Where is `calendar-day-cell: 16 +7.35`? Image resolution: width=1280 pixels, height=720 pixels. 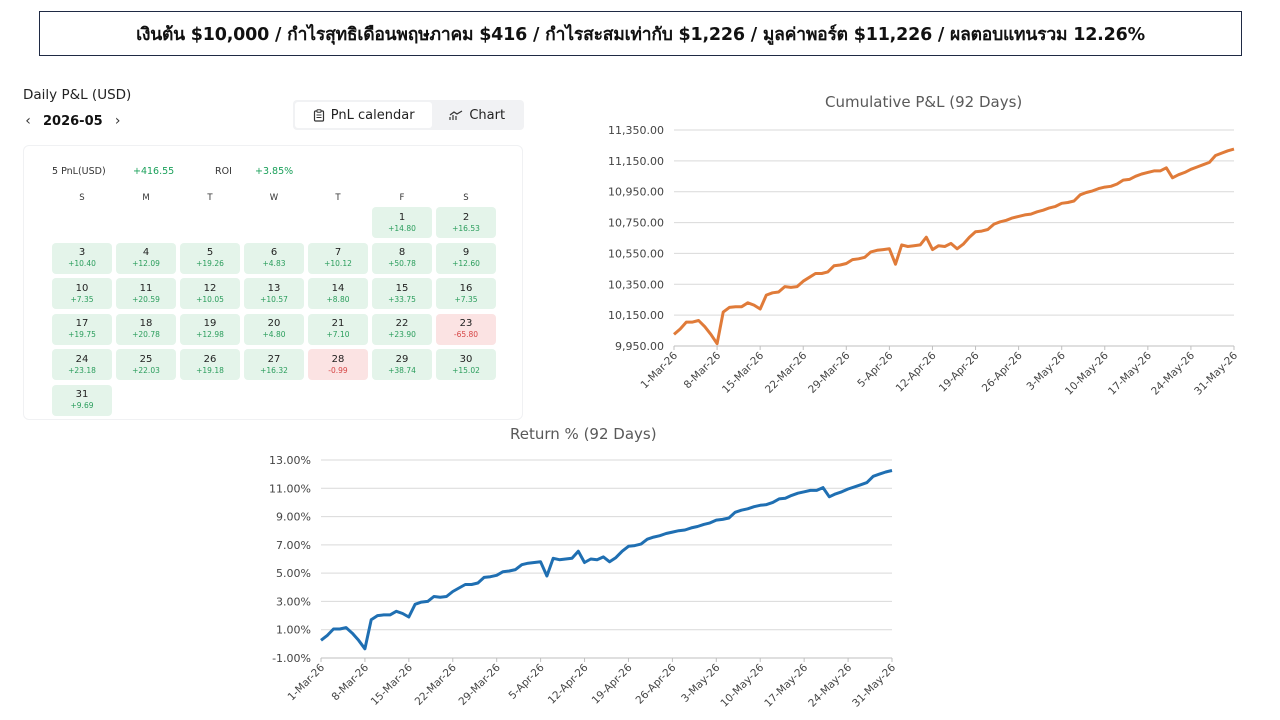 calendar-day-cell: 16 +7.35 is located at coordinates (466, 293).